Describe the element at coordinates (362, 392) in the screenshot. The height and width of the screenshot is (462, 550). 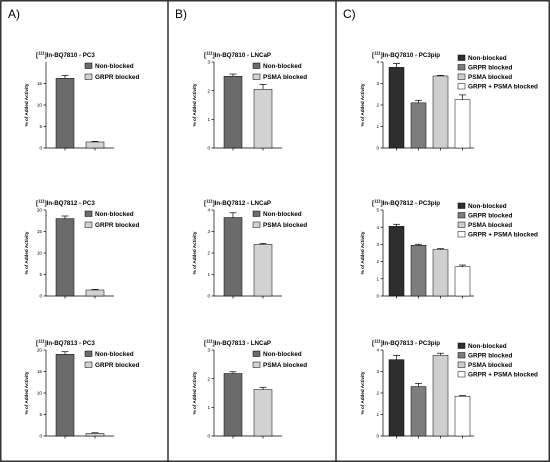
I see `y-axis-label-p2-r2: % of Added Activity` at that location.